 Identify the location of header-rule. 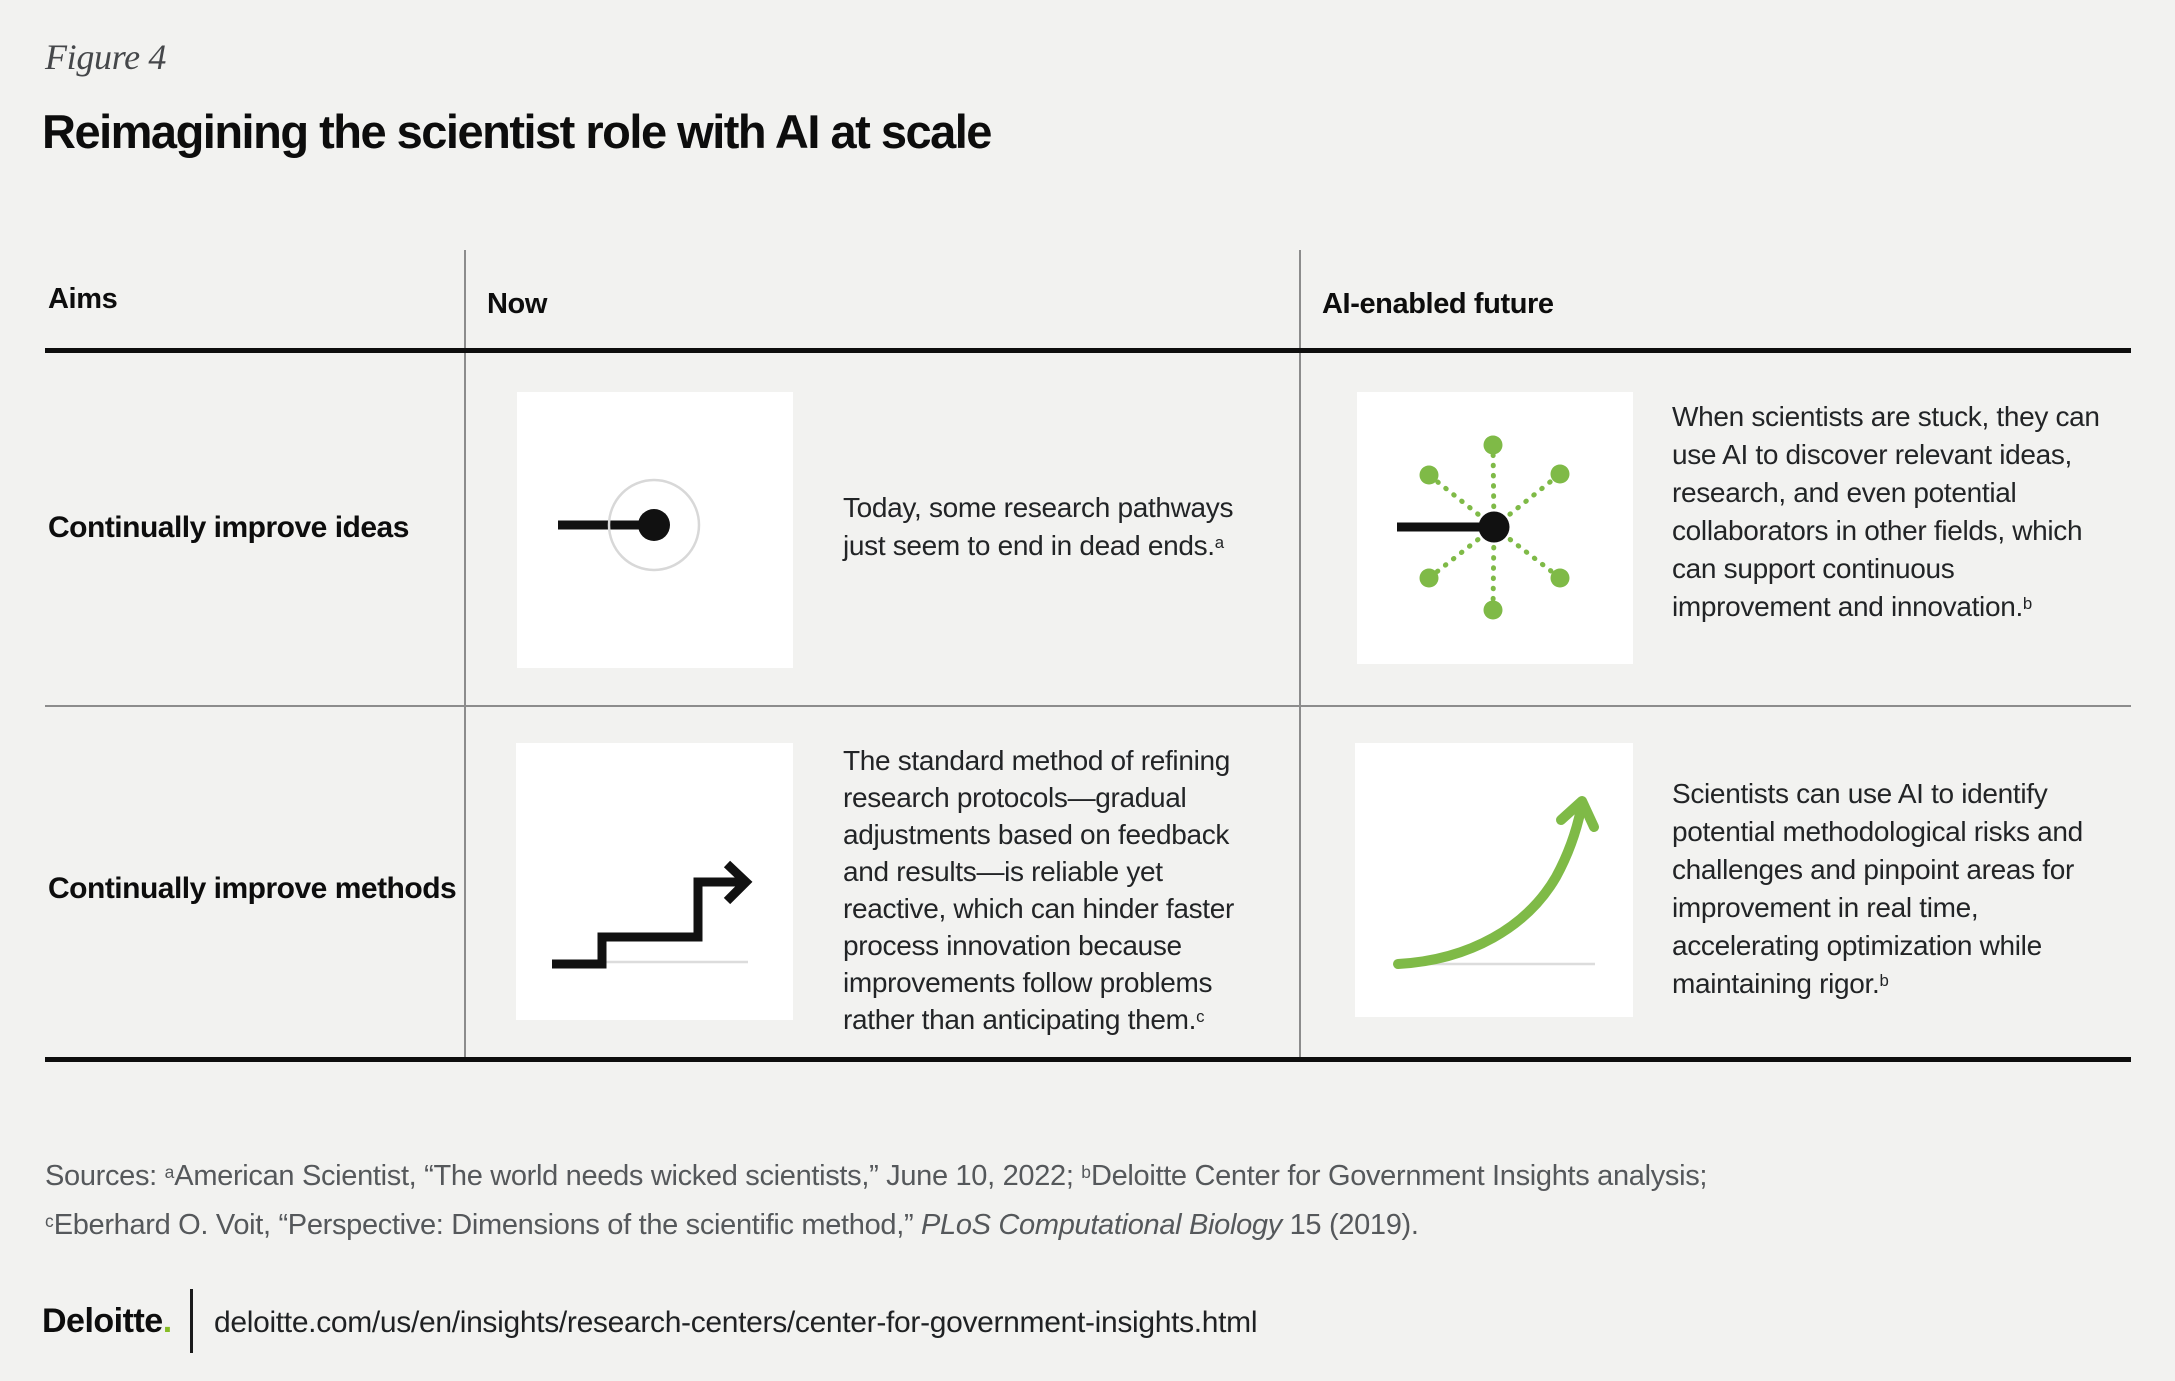
(1088, 350).